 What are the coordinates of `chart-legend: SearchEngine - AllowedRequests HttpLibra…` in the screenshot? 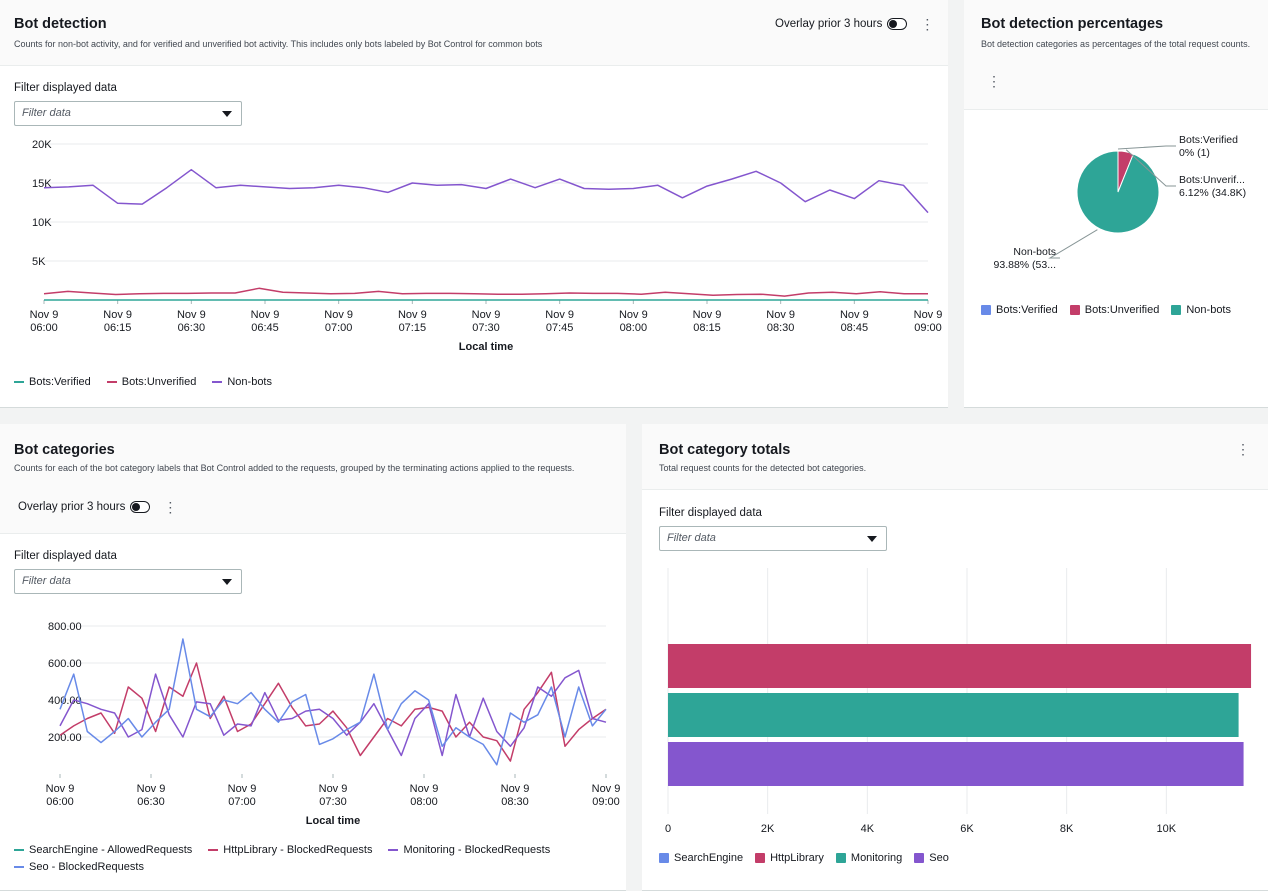 It's located at (314, 858).